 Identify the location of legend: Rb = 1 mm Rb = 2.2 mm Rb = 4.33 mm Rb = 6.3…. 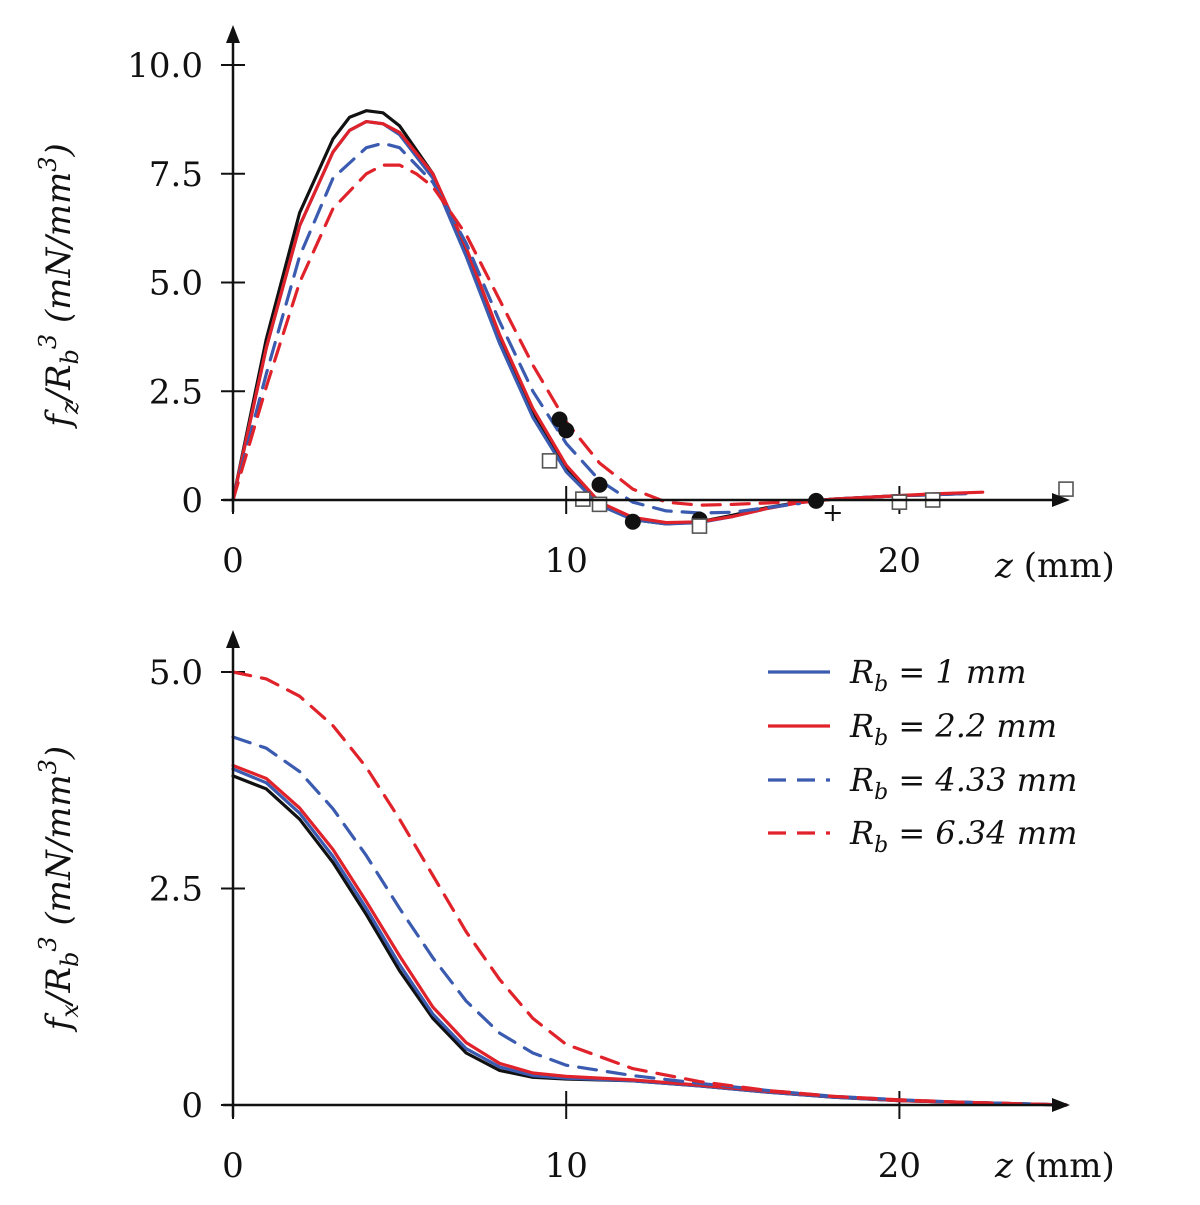
(922, 755).